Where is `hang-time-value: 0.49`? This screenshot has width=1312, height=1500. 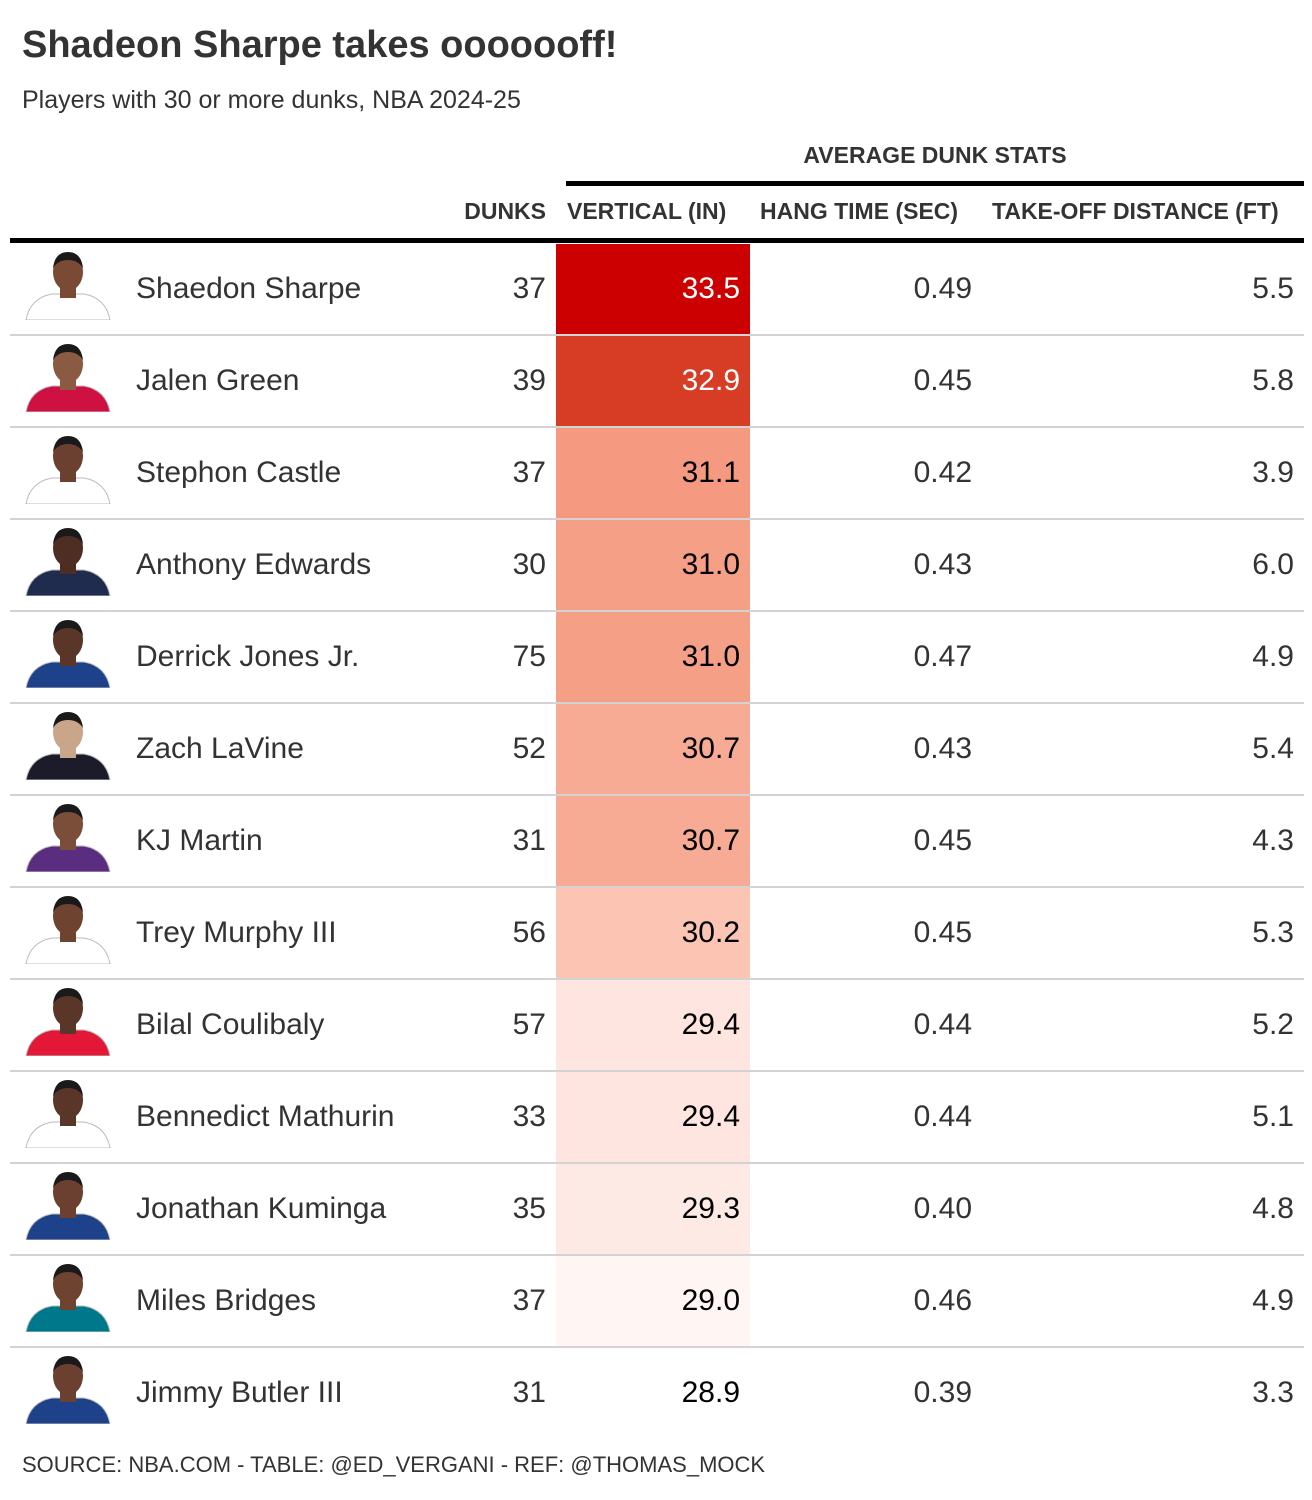
hang-time-value: 0.49 is located at coordinates (942, 288).